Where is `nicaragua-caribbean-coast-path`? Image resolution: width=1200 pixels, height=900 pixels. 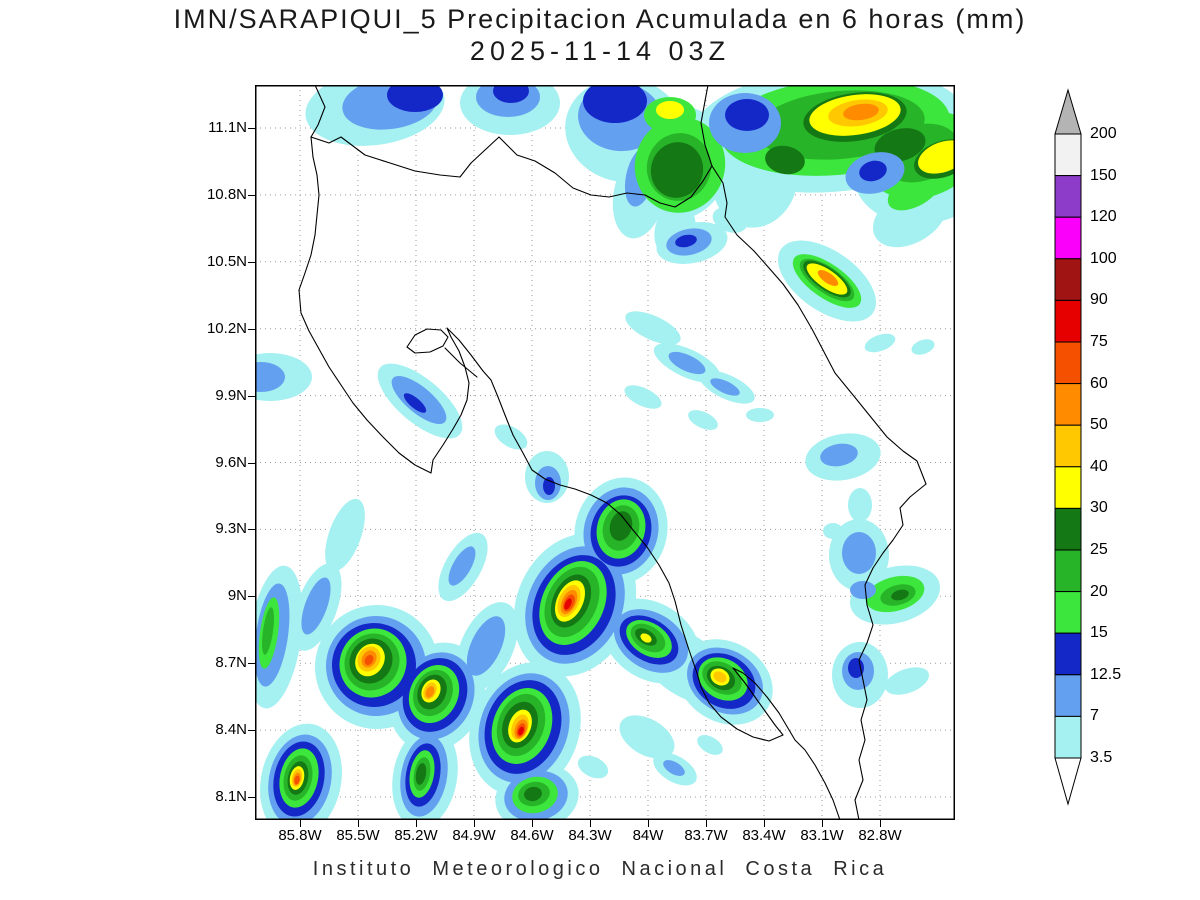
nicaragua-caribbean-coast-path is located at coordinates (706, 126).